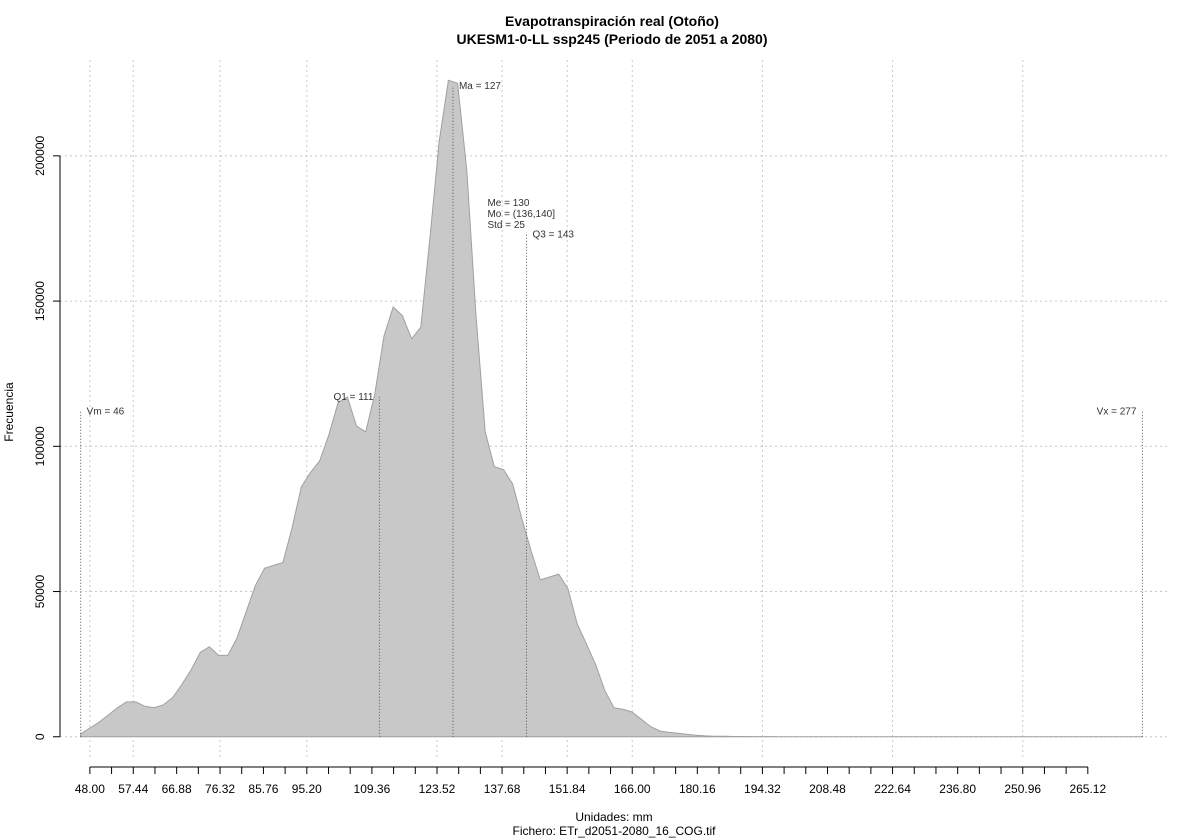 This screenshot has width=1200, height=840. I want to click on annotation-label: Vm = 46, so click(106, 411).